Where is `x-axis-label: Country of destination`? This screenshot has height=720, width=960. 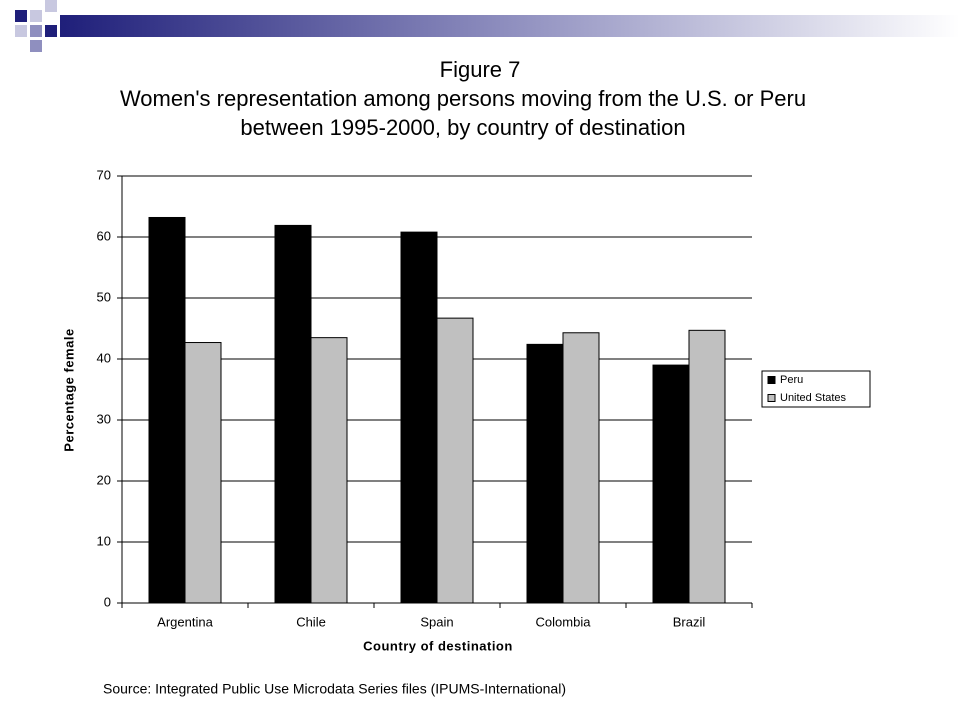
x-axis-label: Country of destination is located at coordinates (438, 645).